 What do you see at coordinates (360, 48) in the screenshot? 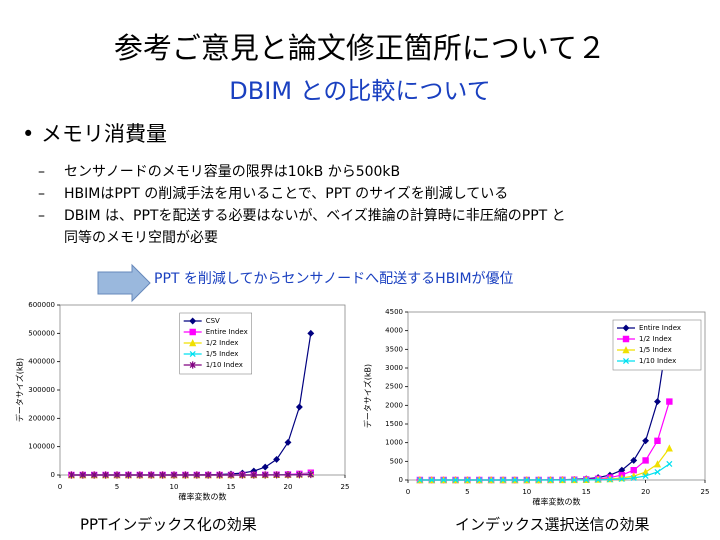
I see `slide-title: 参考ご意見と論文修正箇所について２` at bounding box center [360, 48].